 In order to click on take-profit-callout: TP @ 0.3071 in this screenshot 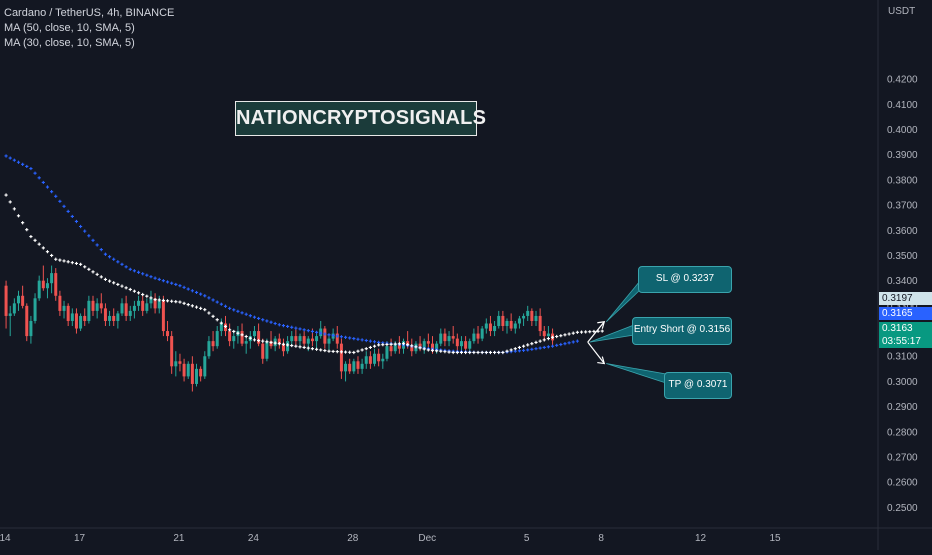, I will do `click(698, 385)`.